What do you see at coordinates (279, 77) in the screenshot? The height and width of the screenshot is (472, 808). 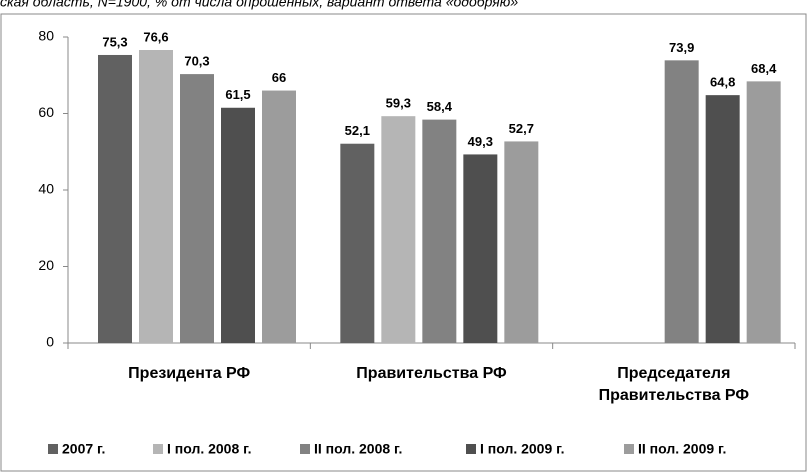 I see `value-label: 66` at bounding box center [279, 77].